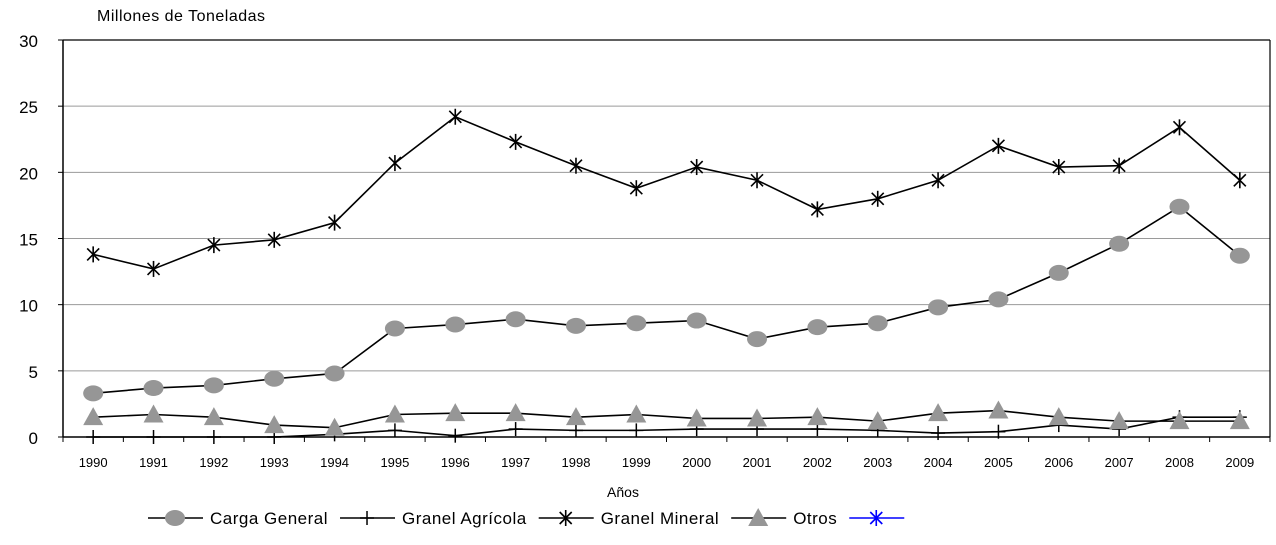 The height and width of the screenshot is (545, 1276). I want to click on legend-item: Otros, so click(784, 518).